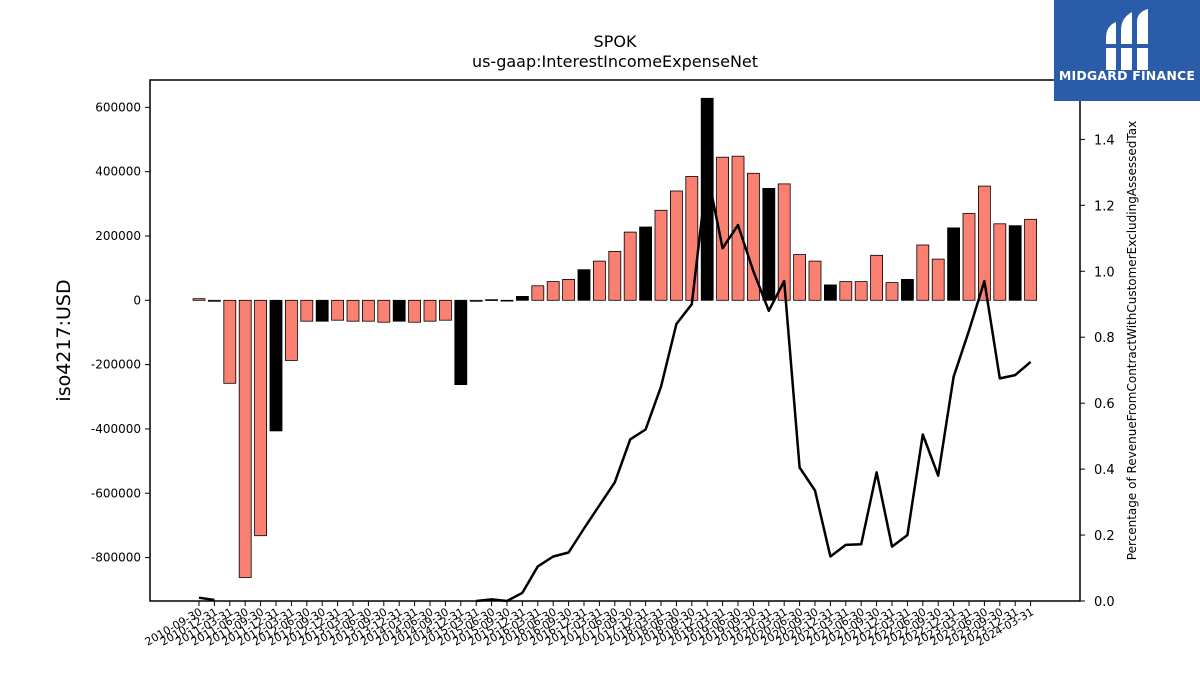 Image resolution: width=1200 pixels, height=675 pixels. What do you see at coordinates (116, 365) in the screenshot?
I see `y-tick-label: -200000` at bounding box center [116, 365].